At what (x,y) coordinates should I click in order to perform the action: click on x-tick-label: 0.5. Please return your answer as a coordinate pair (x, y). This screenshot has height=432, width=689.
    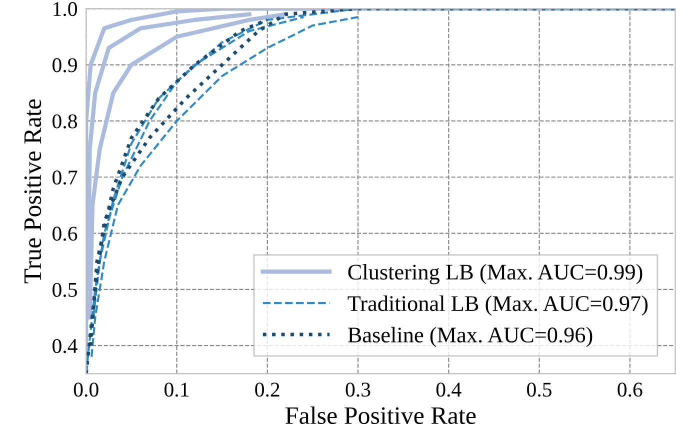
    Looking at the image, I should click on (539, 389).